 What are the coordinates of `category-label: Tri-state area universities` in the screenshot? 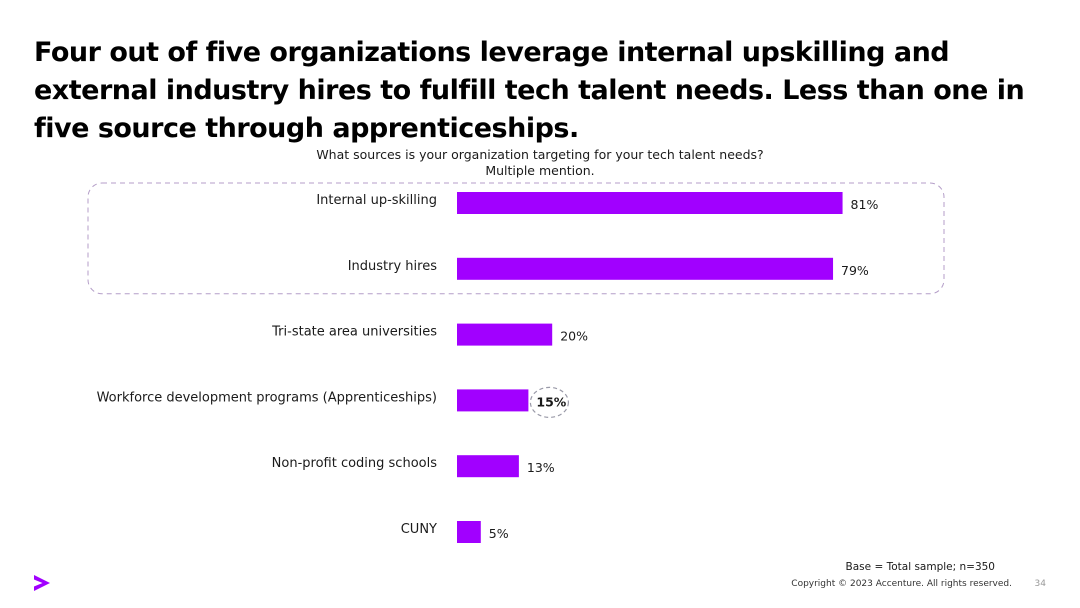 It's located at (354, 332).